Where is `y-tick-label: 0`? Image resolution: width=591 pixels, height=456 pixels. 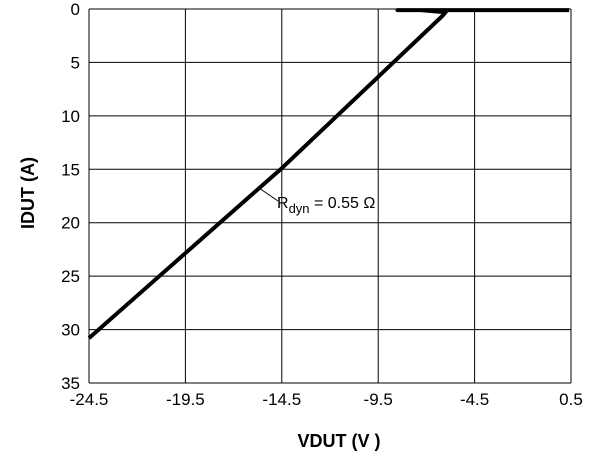 y-tick-label: 0 is located at coordinates (75, 9).